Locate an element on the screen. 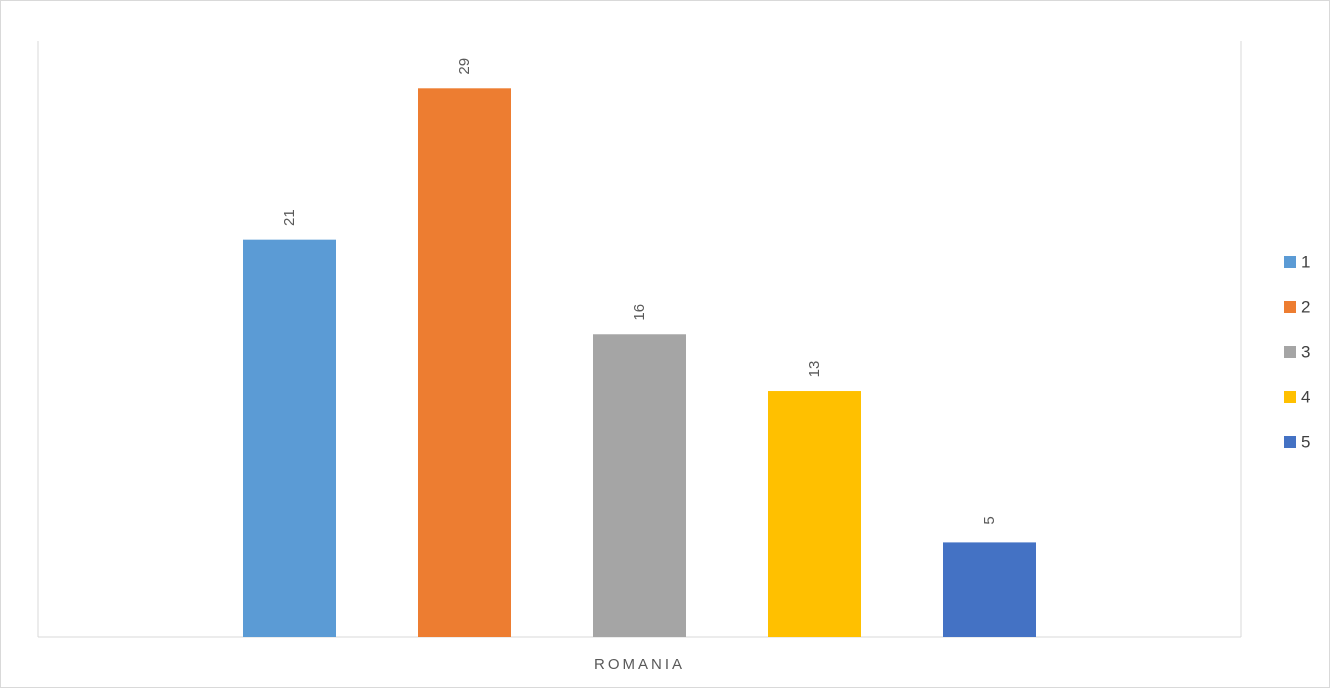 This screenshot has height=689, width=1330. legend-label-2: 2 is located at coordinates (1305, 307).